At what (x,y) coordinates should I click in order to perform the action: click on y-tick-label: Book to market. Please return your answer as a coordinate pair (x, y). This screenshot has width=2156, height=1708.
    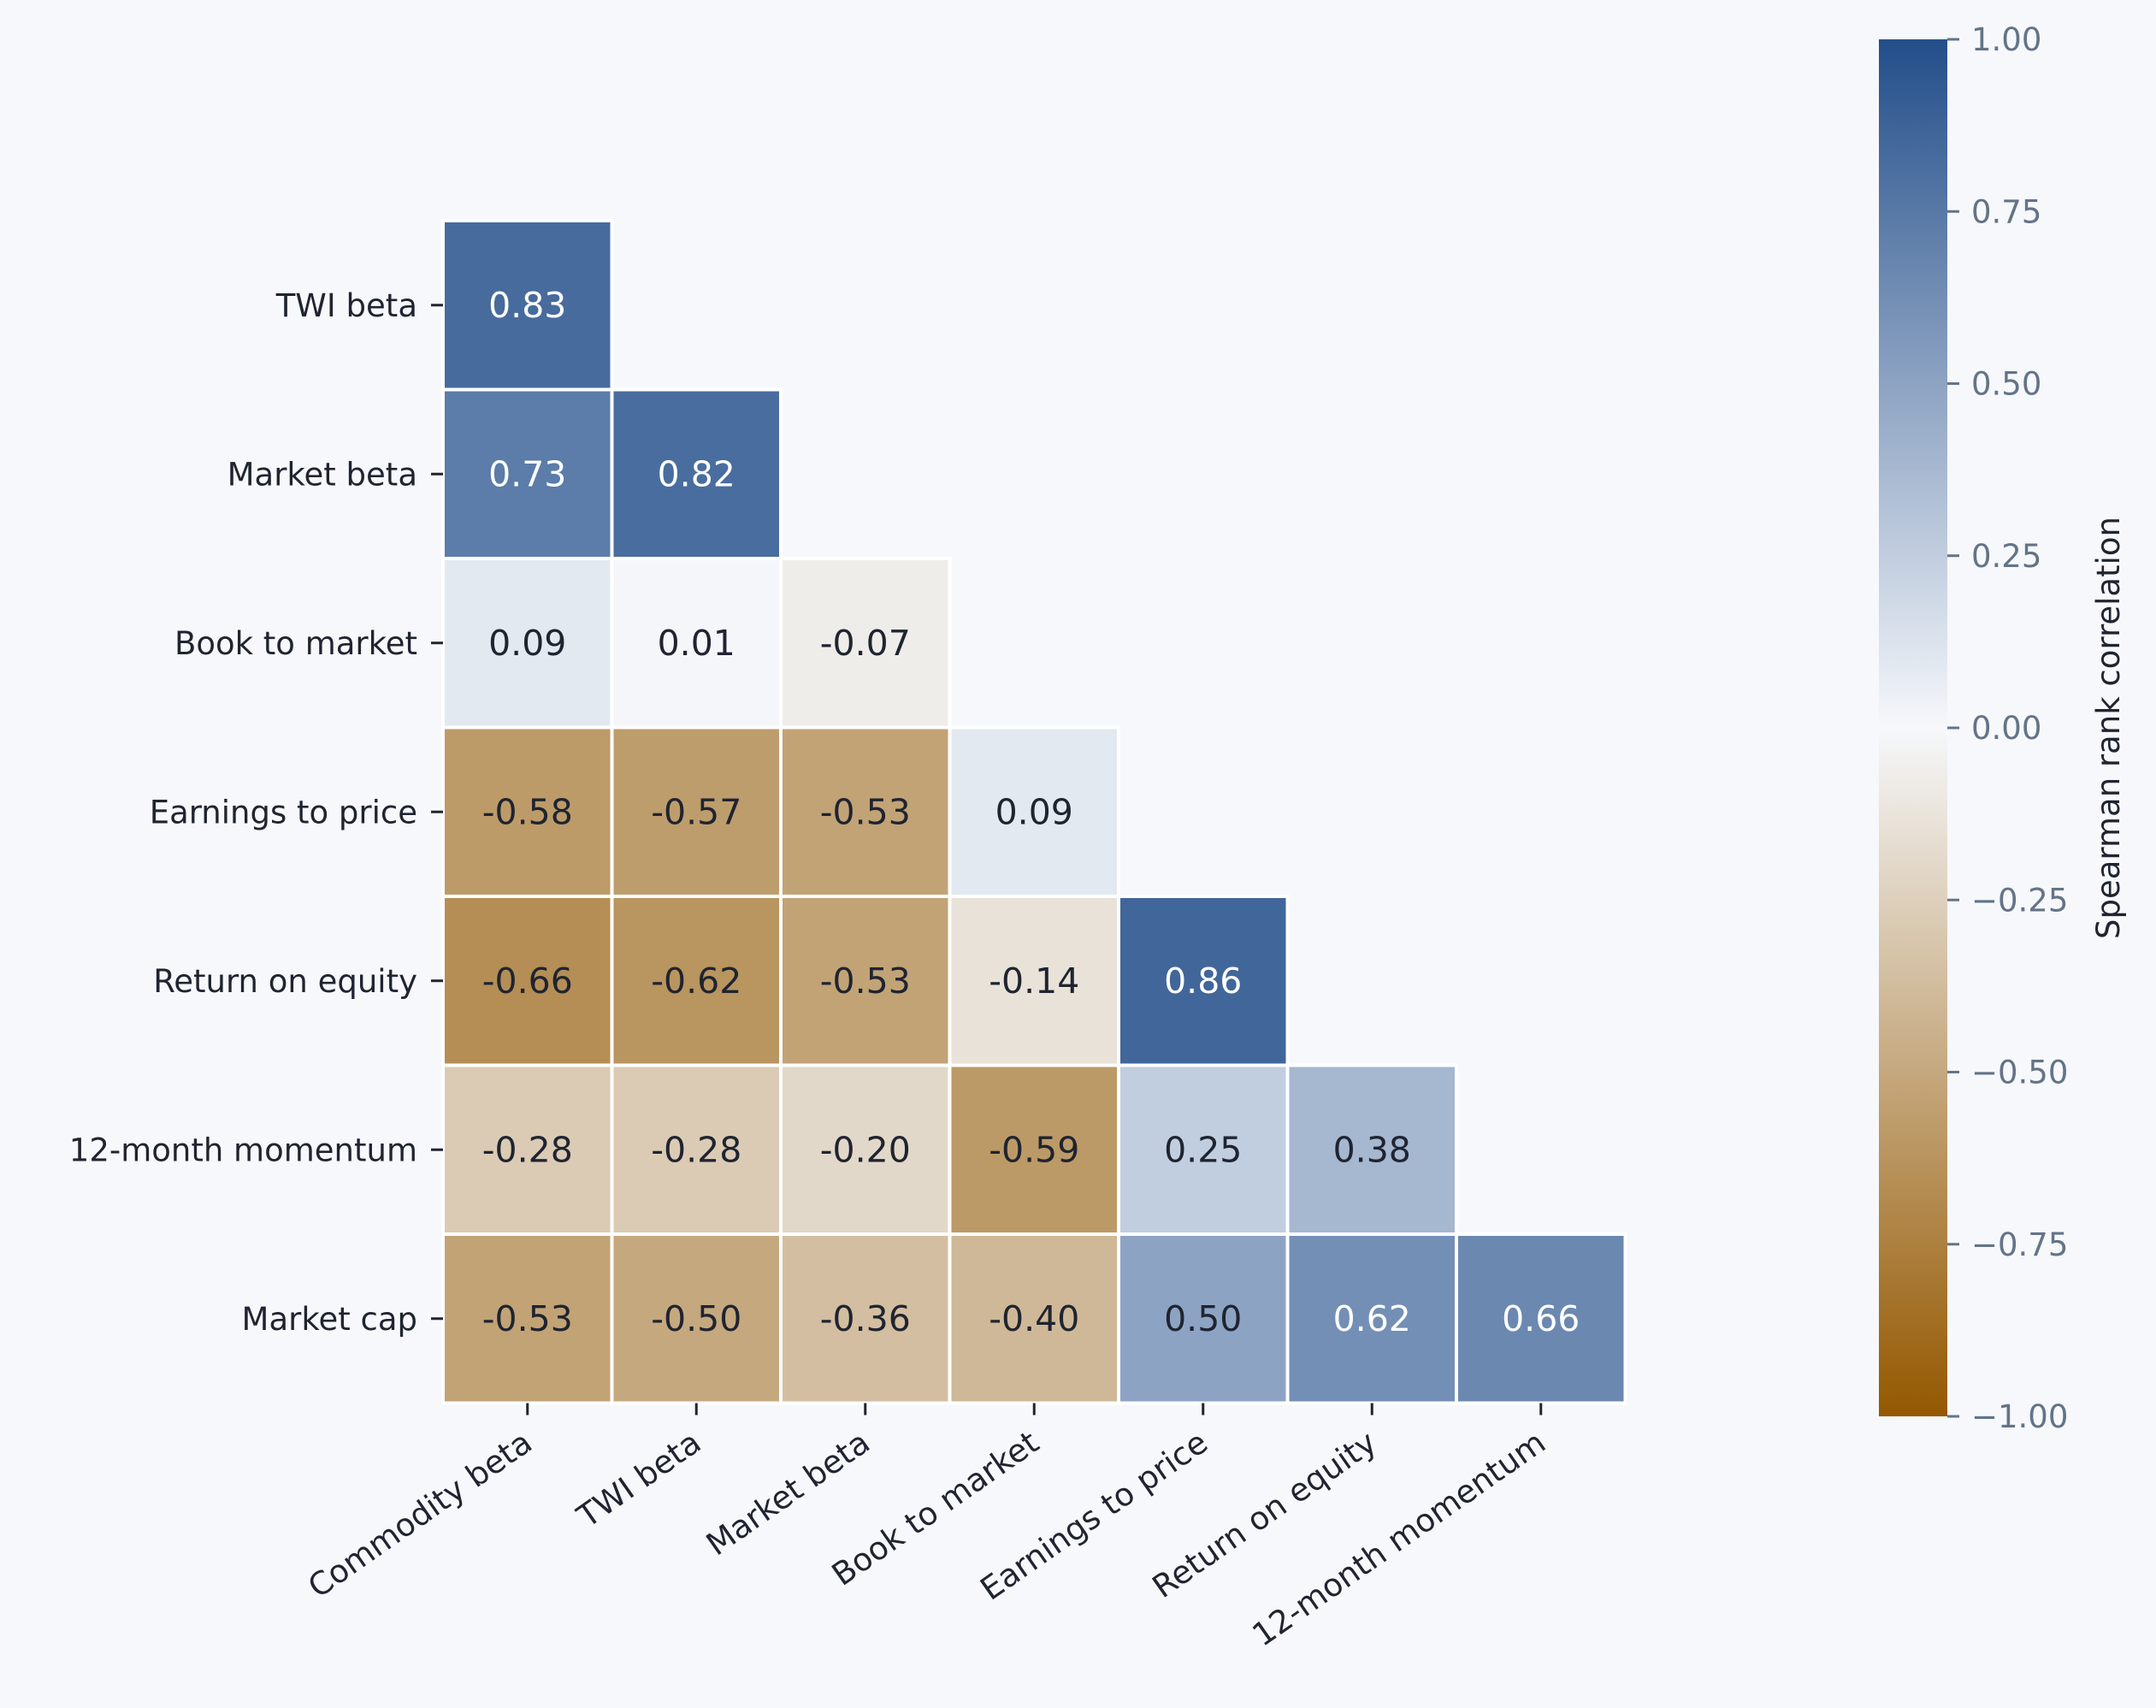
    Looking at the image, I should click on (295, 643).